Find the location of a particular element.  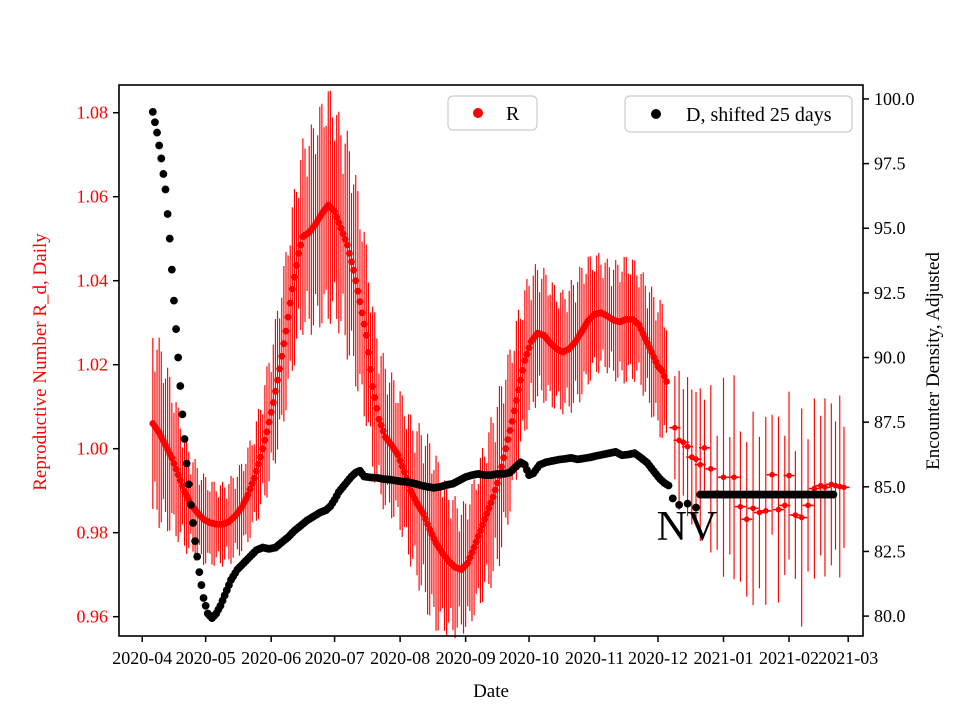

y-right-tick-label: 85.0 is located at coordinates (890, 487).